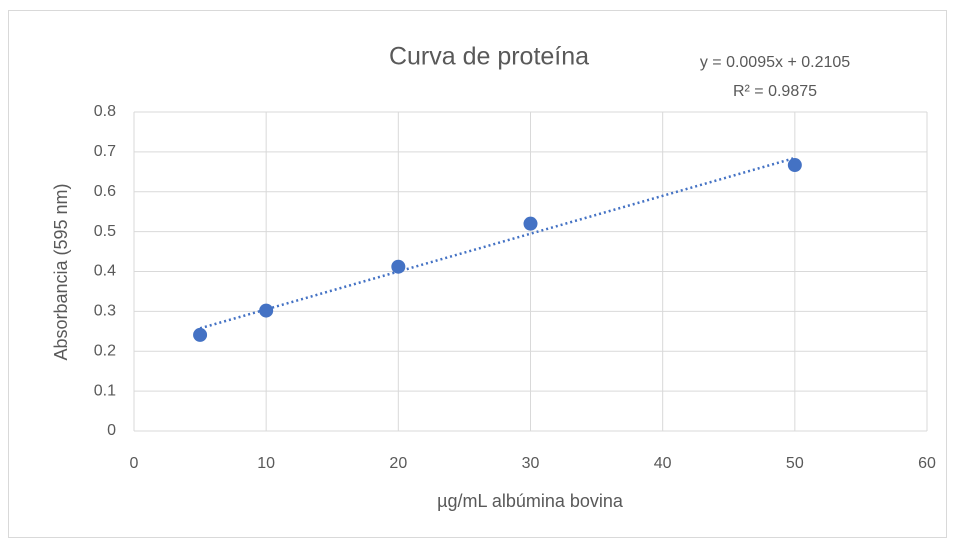  I want to click on trend-equation: y = 0.0095x + 0.2105, so click(775, 62).